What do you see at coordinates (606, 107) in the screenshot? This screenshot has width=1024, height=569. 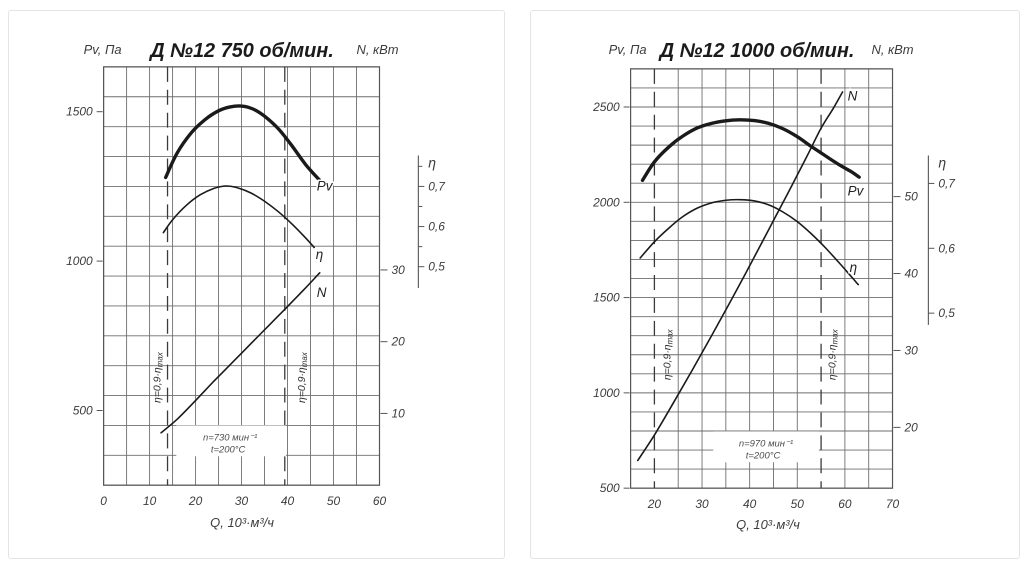 I see `pv-tick-label: 2500` at bounding box center [606, 107].